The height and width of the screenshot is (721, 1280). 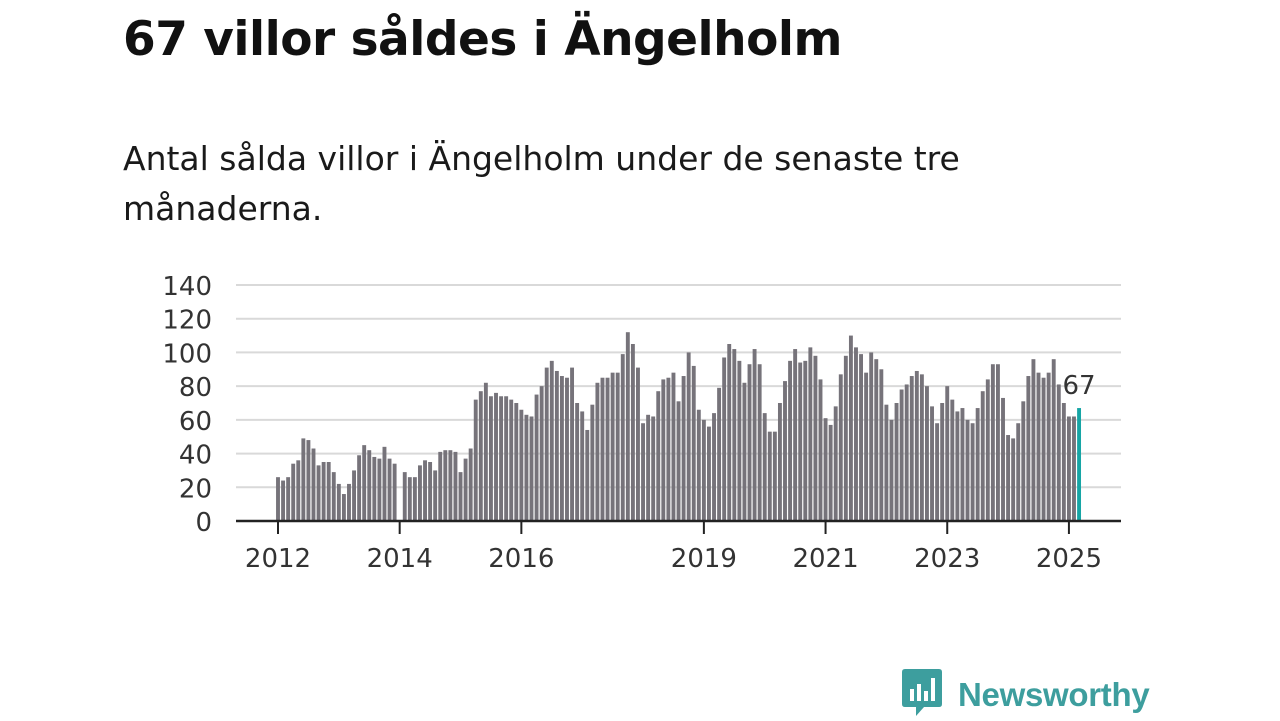 I want to click on highlight-bar, so click(x=1079, y=464).